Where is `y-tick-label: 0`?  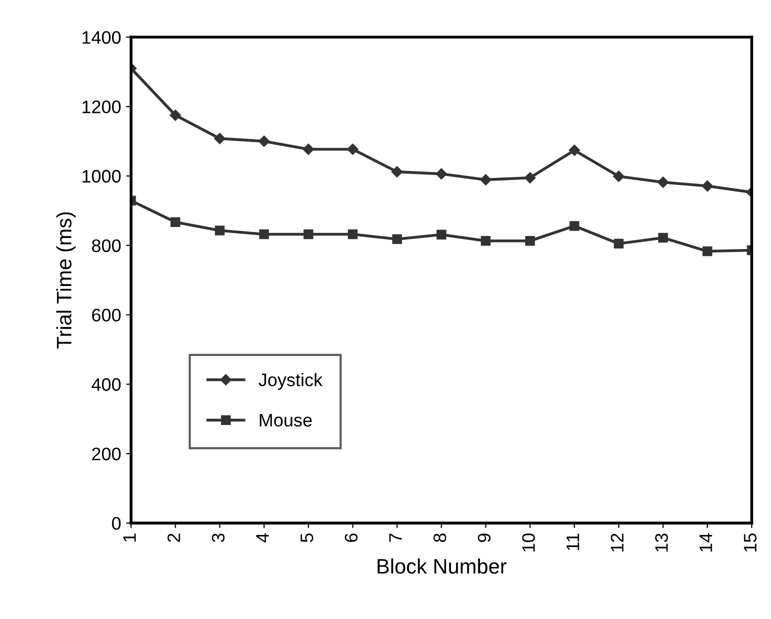 y-tick-label: 0 is located at coordinates (116, 523).